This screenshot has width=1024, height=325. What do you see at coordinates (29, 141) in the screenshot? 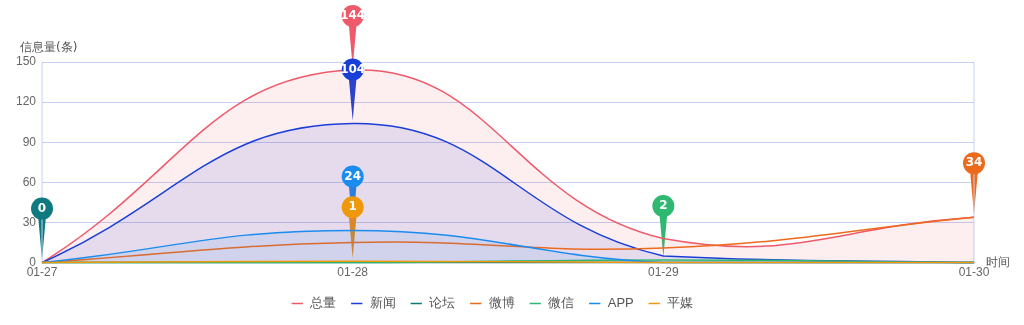
I see `y-tick-label: 90` at bounding box center [29, 141].